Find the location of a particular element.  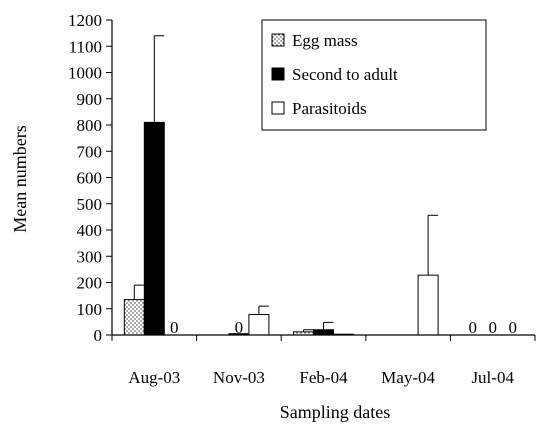

legend-label-parasitoids: Parasitoids is located at coordinates (329, 108).